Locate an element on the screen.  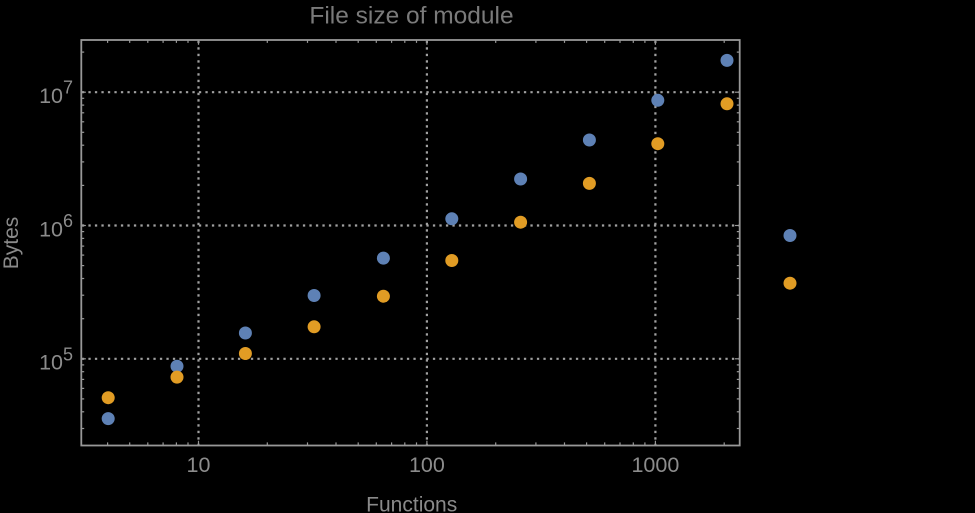
svg-text: Bytes is located at coordinates (11, 243).